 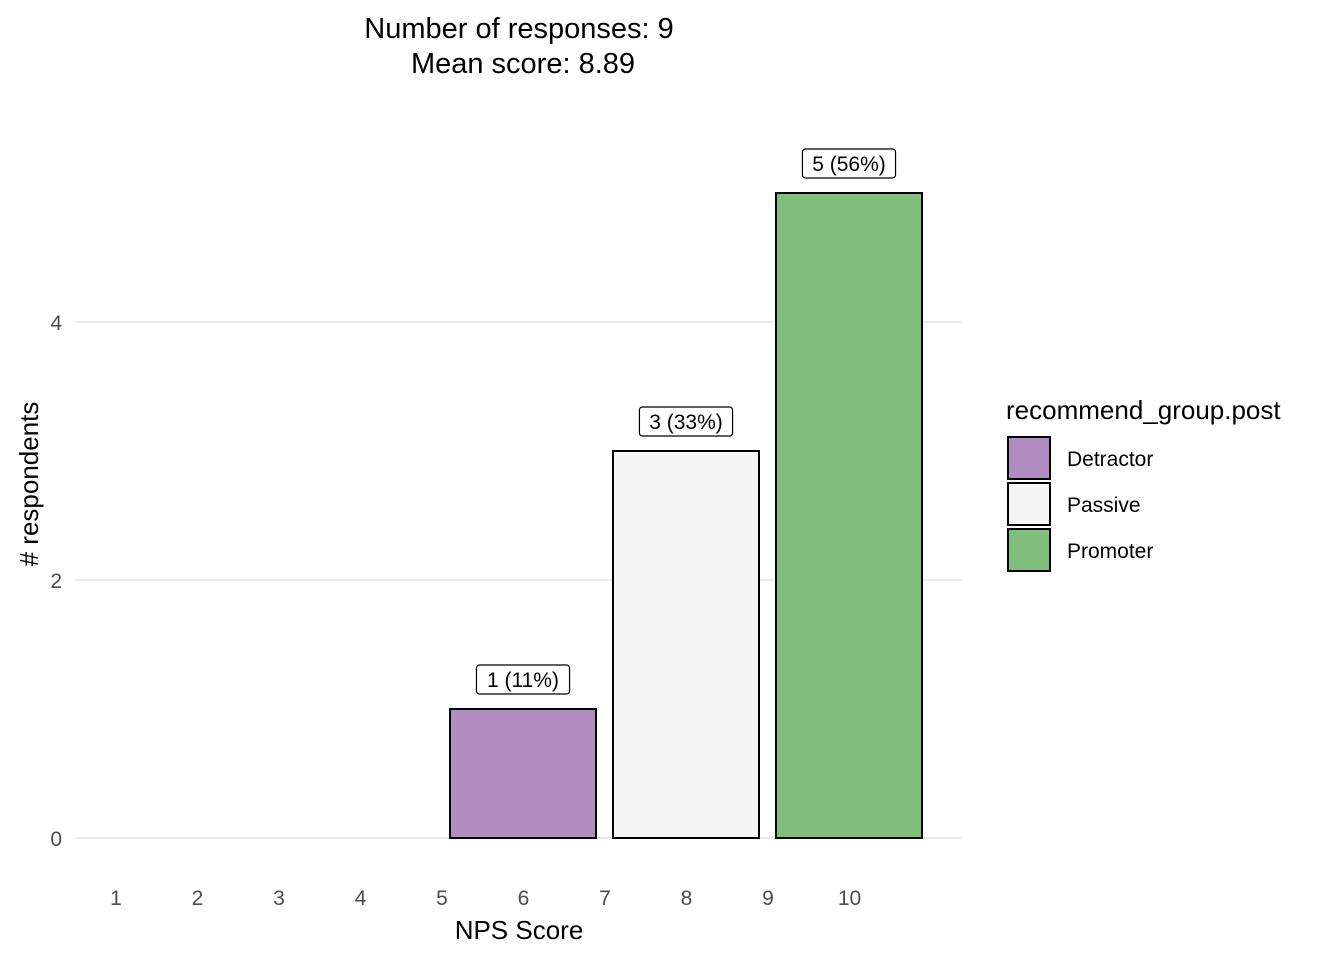 What do you see at coordinates (519, 930) in the screenshot?
I see `x-axis-title: NPS Score` at bounding box center [519, 930].